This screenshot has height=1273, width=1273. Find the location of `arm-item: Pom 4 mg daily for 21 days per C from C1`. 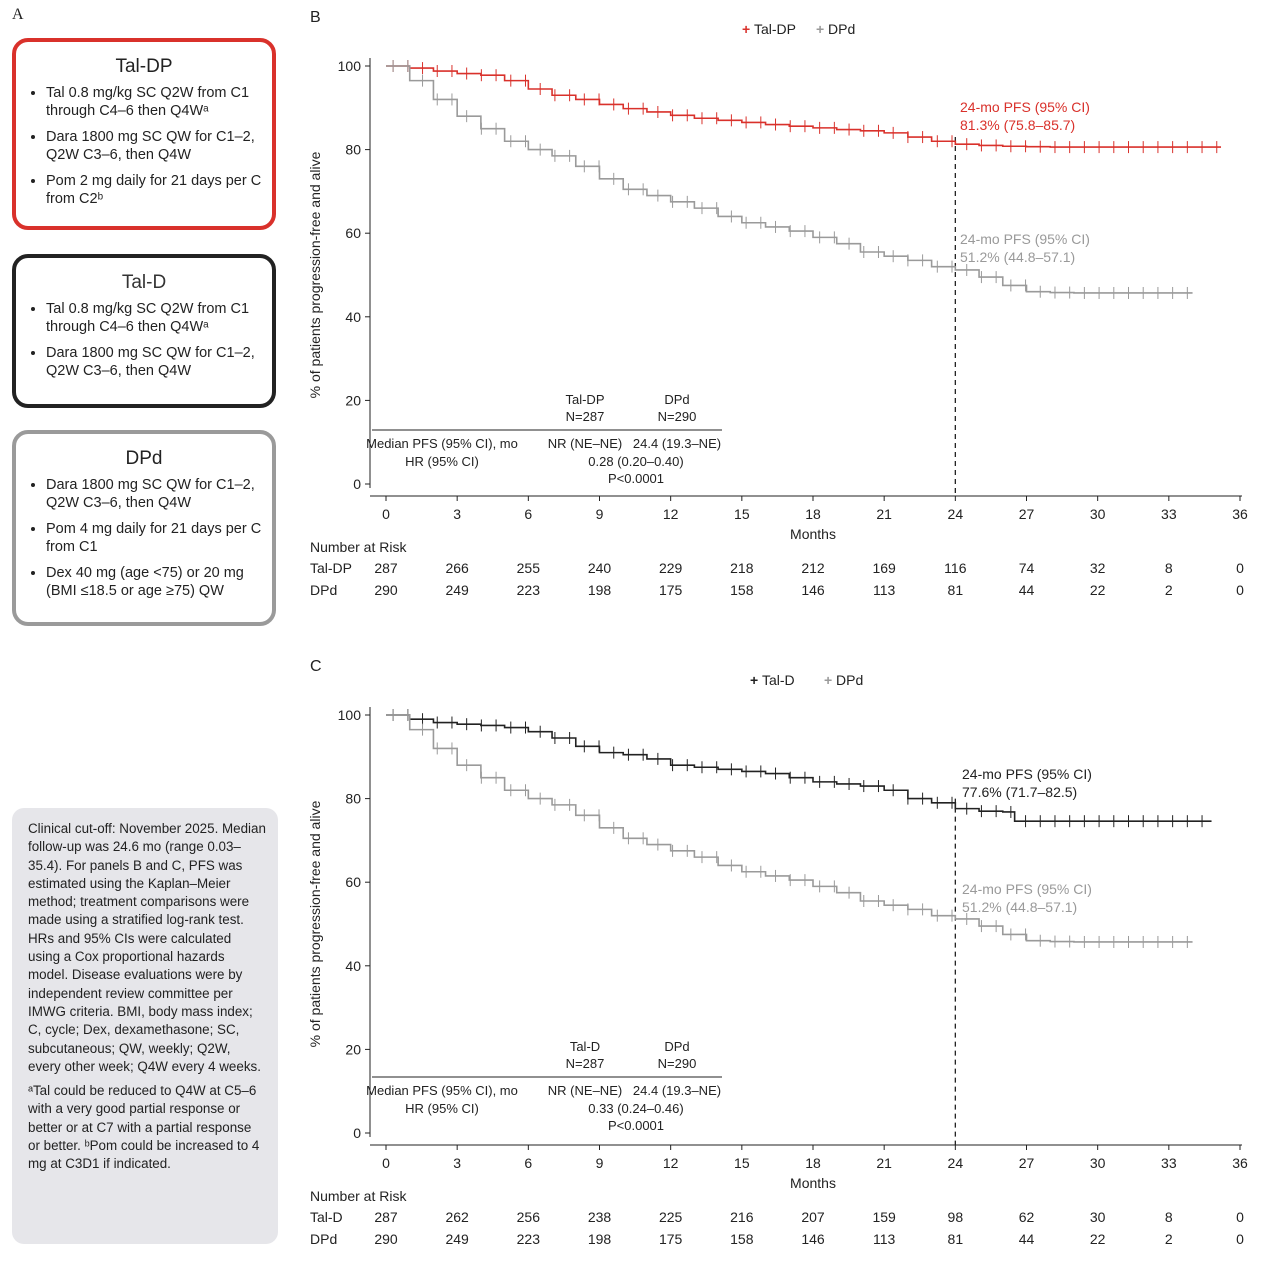

arm-item: Pom 4 mg daily for 21 days per C from C1 is located at coordinates (155, 538).